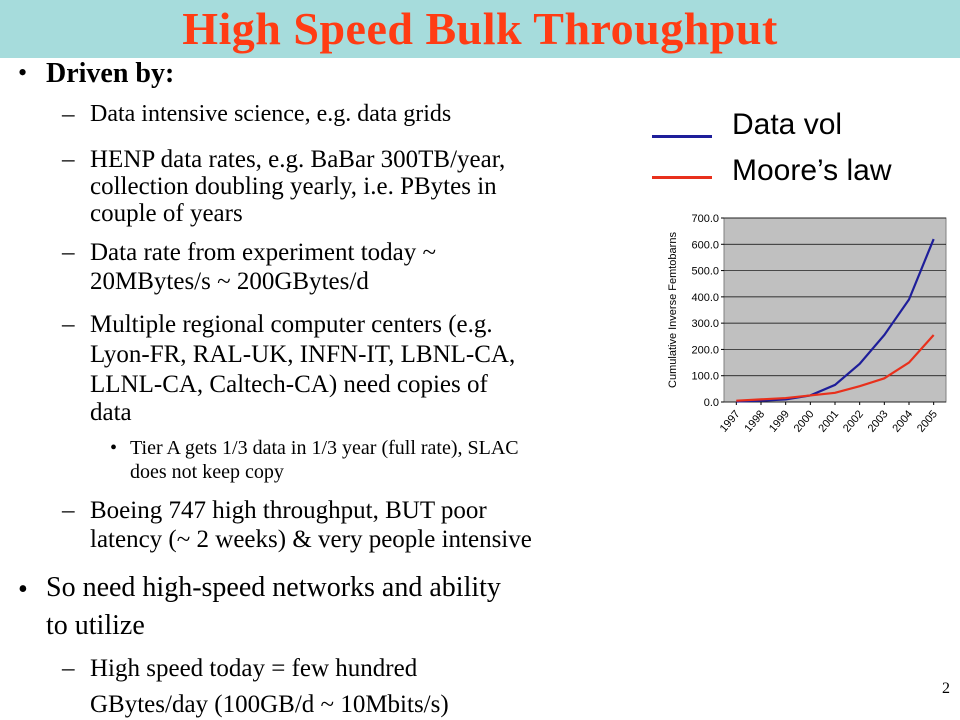  I want to click on x-tick-label: 2004, so click(902, 421).